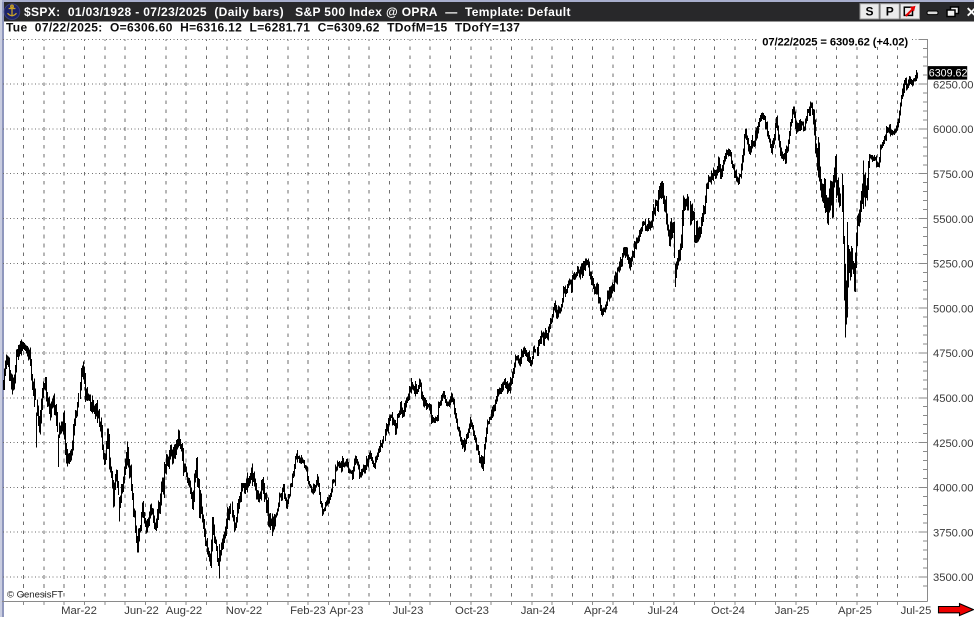  I want to click on svg-text: Nov-22, so click(244, 611).